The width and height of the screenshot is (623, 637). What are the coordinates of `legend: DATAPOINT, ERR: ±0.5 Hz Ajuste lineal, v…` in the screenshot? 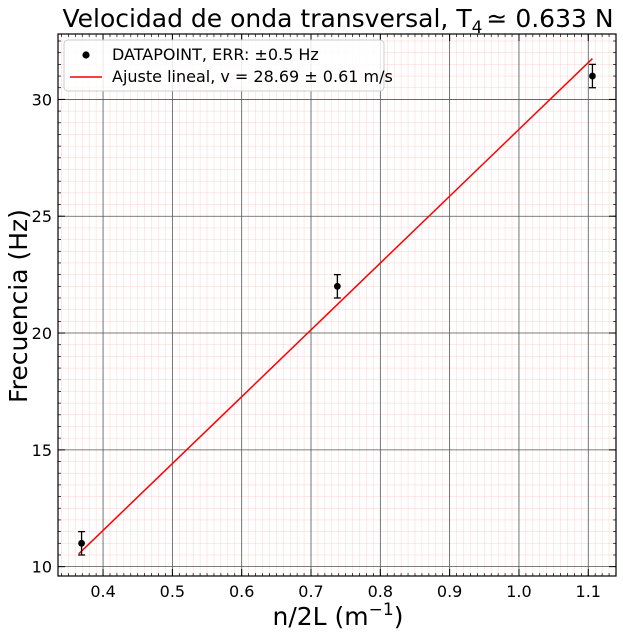 It's located at (228, 65).